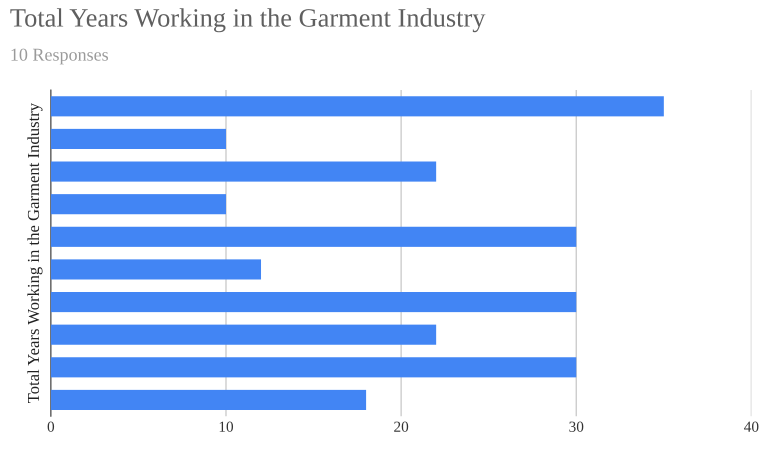 The width and height of the screenshot is (759, 450). Describe the element at coordinates (51, 427) in the screenshot. I see `x-tick-label: 0` at that location.